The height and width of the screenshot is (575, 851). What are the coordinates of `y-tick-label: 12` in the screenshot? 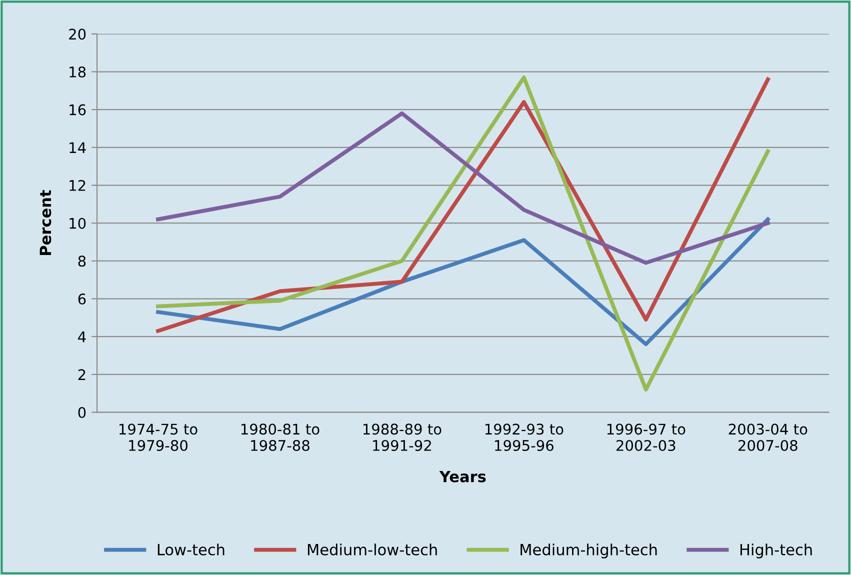 It's located at (78, 185).